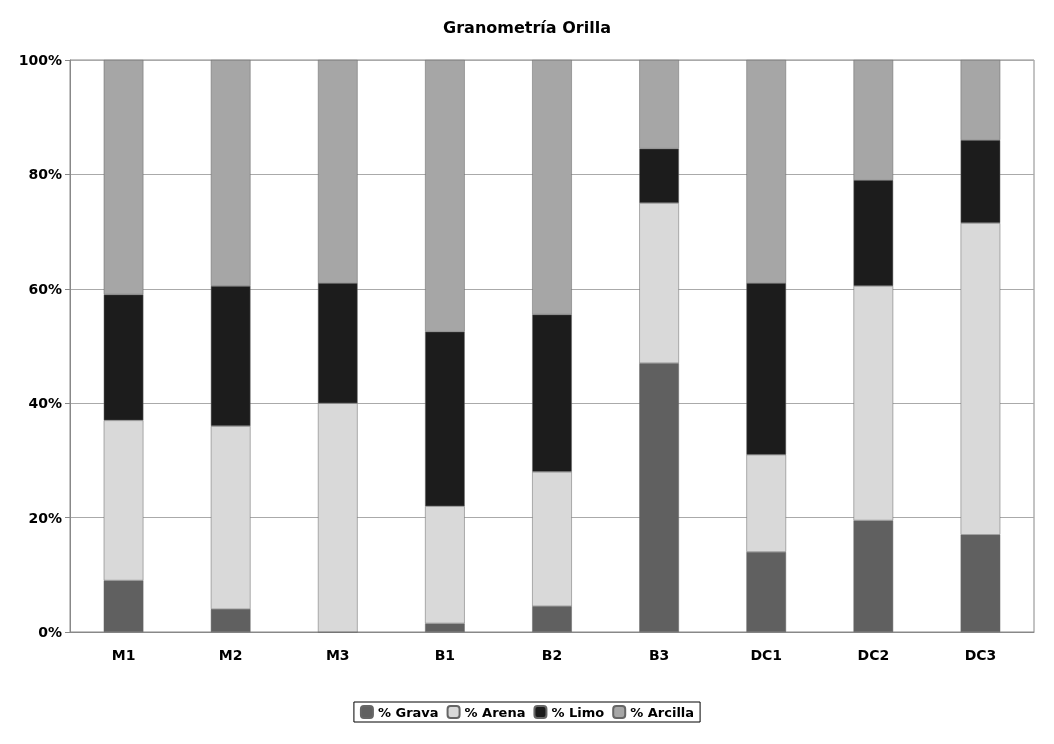  I want to click on legend-label: % Limo, so click(578, 712).